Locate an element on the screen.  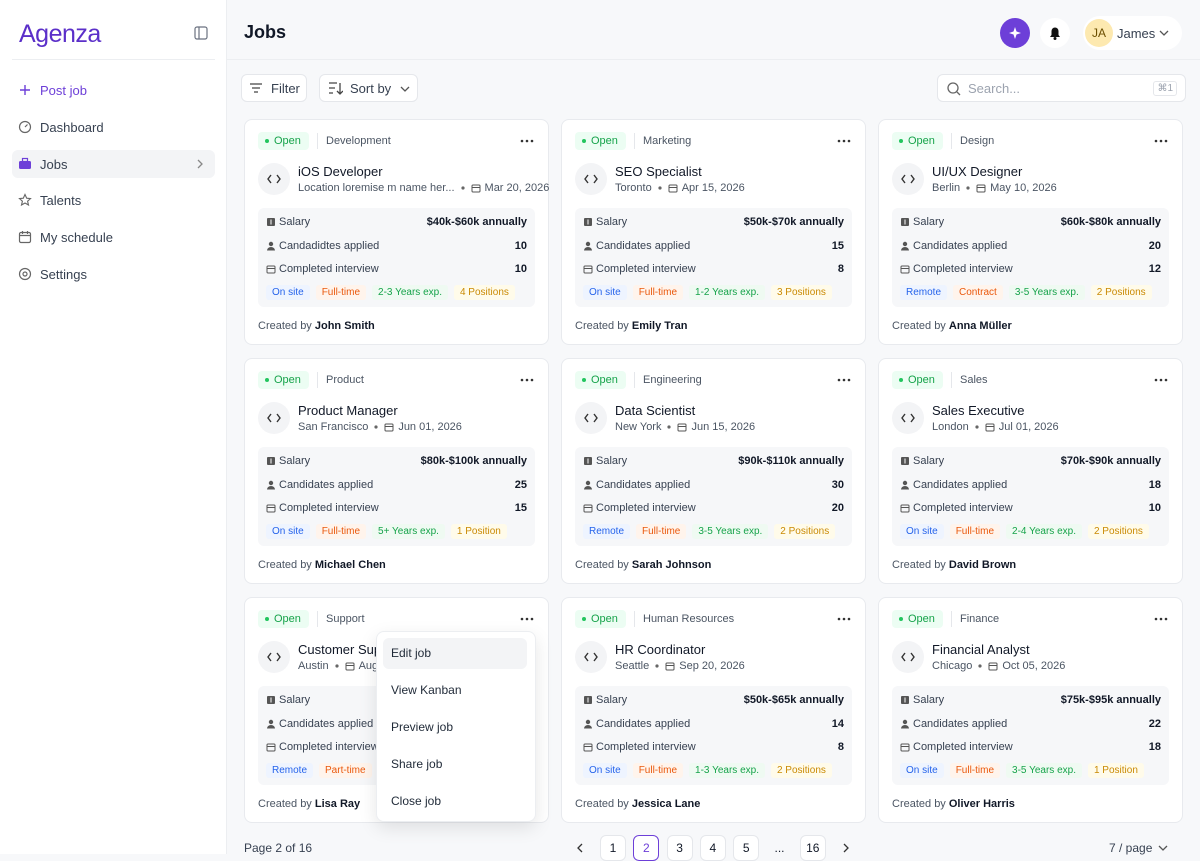
date: Jun 15, 2026 is located at coordinates (723, 427).